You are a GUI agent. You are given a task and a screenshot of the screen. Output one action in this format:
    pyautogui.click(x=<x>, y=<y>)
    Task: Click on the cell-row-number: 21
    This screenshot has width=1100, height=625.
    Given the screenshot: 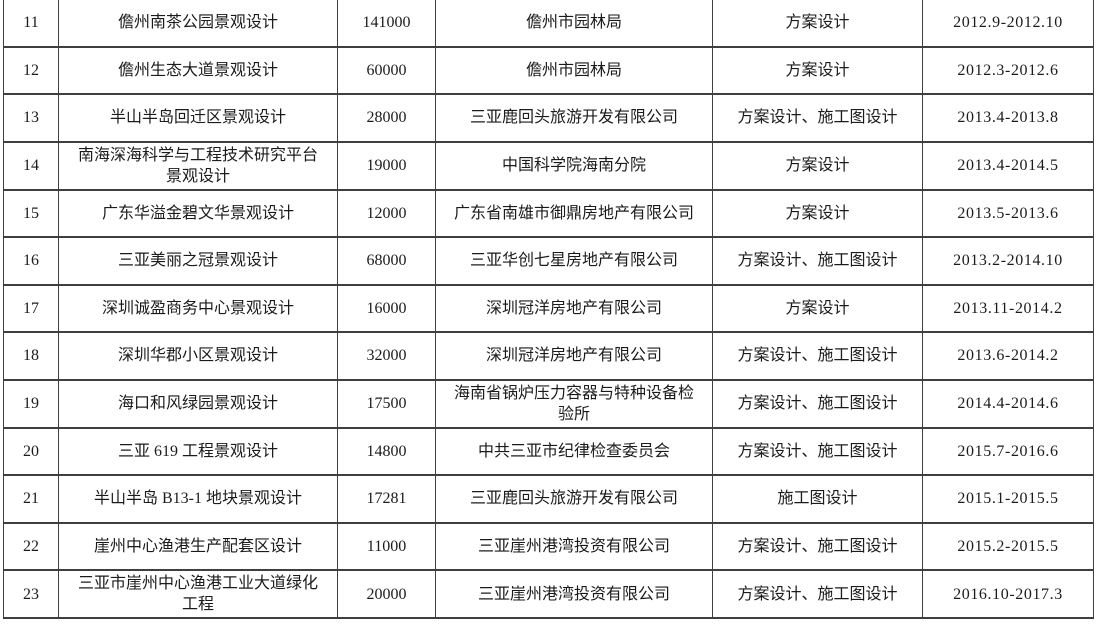 What is the action you would take?
    pyautogui.click(x=31, y=499)
    